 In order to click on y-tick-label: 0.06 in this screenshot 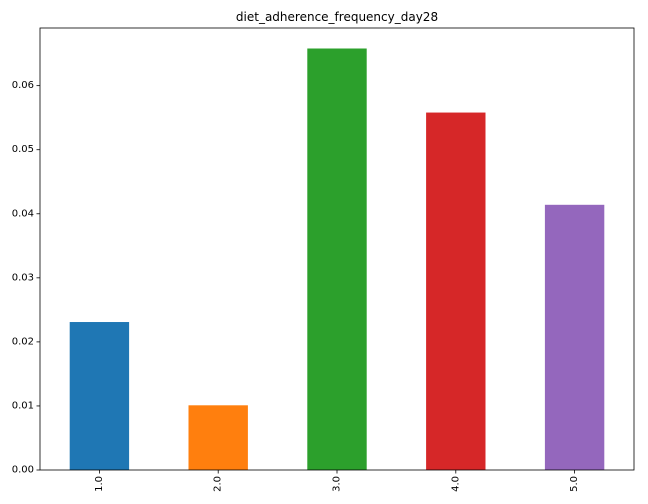, I will do `click(23, 85)`.